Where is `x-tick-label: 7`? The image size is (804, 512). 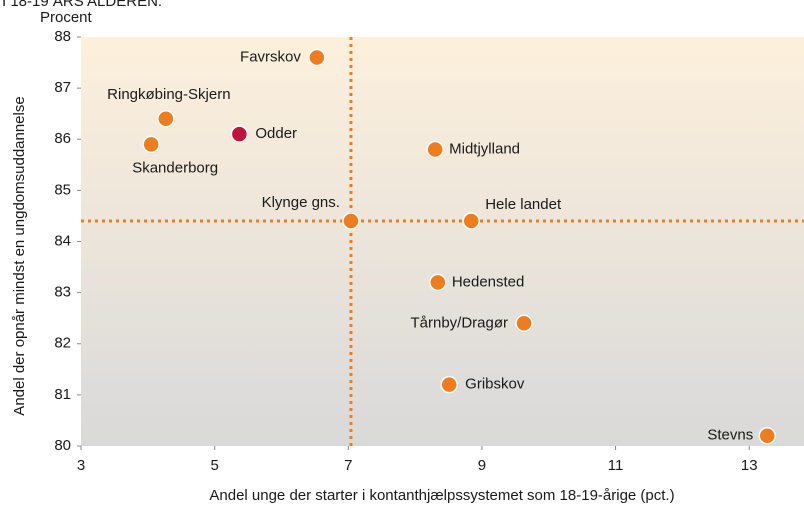 x-tick-label: 7 is located at coordinates (348, 465).